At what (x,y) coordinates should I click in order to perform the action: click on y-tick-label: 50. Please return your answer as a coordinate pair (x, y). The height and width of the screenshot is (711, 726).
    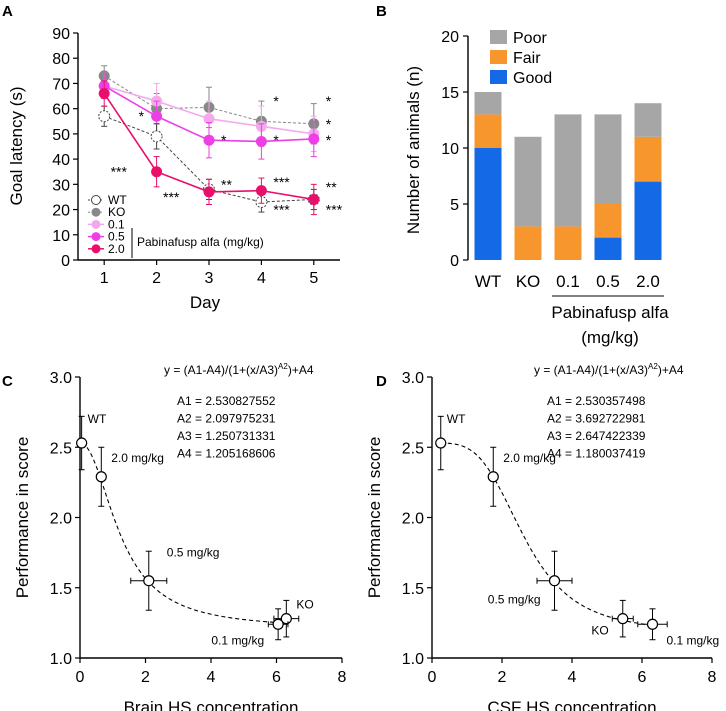
    Looking at the image, I should click on (61, 135).